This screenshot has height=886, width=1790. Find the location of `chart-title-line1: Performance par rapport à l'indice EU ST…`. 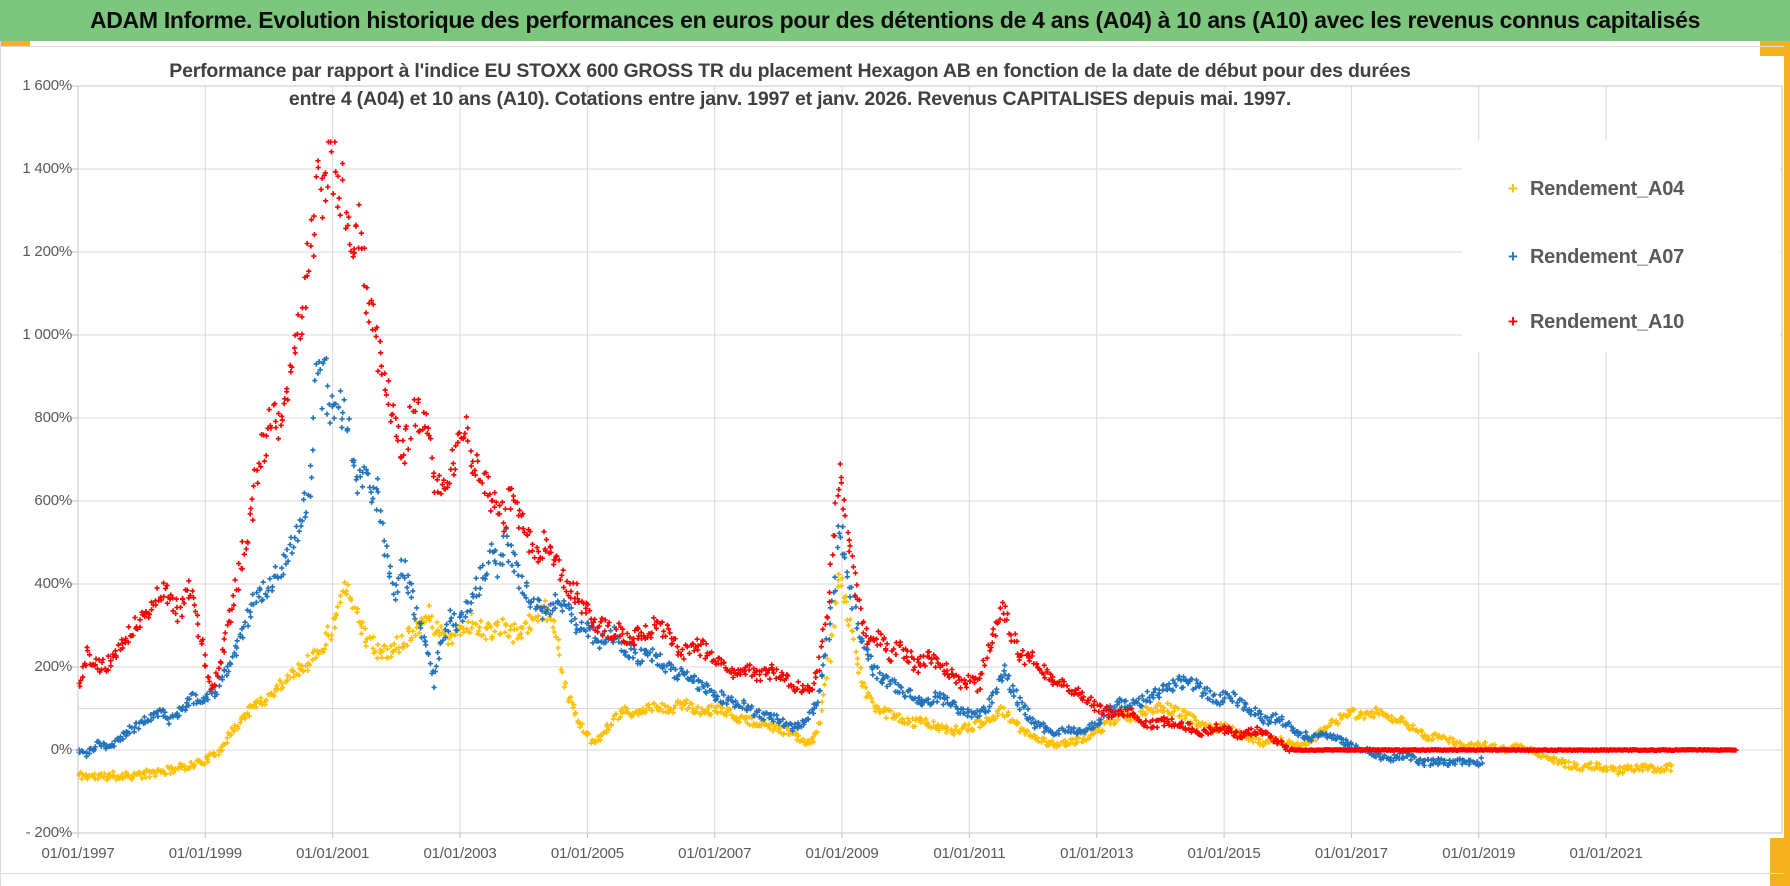

chart-title-line1: Performance par rapport à l'indice EU ST… is located at coordinates (790, 71).